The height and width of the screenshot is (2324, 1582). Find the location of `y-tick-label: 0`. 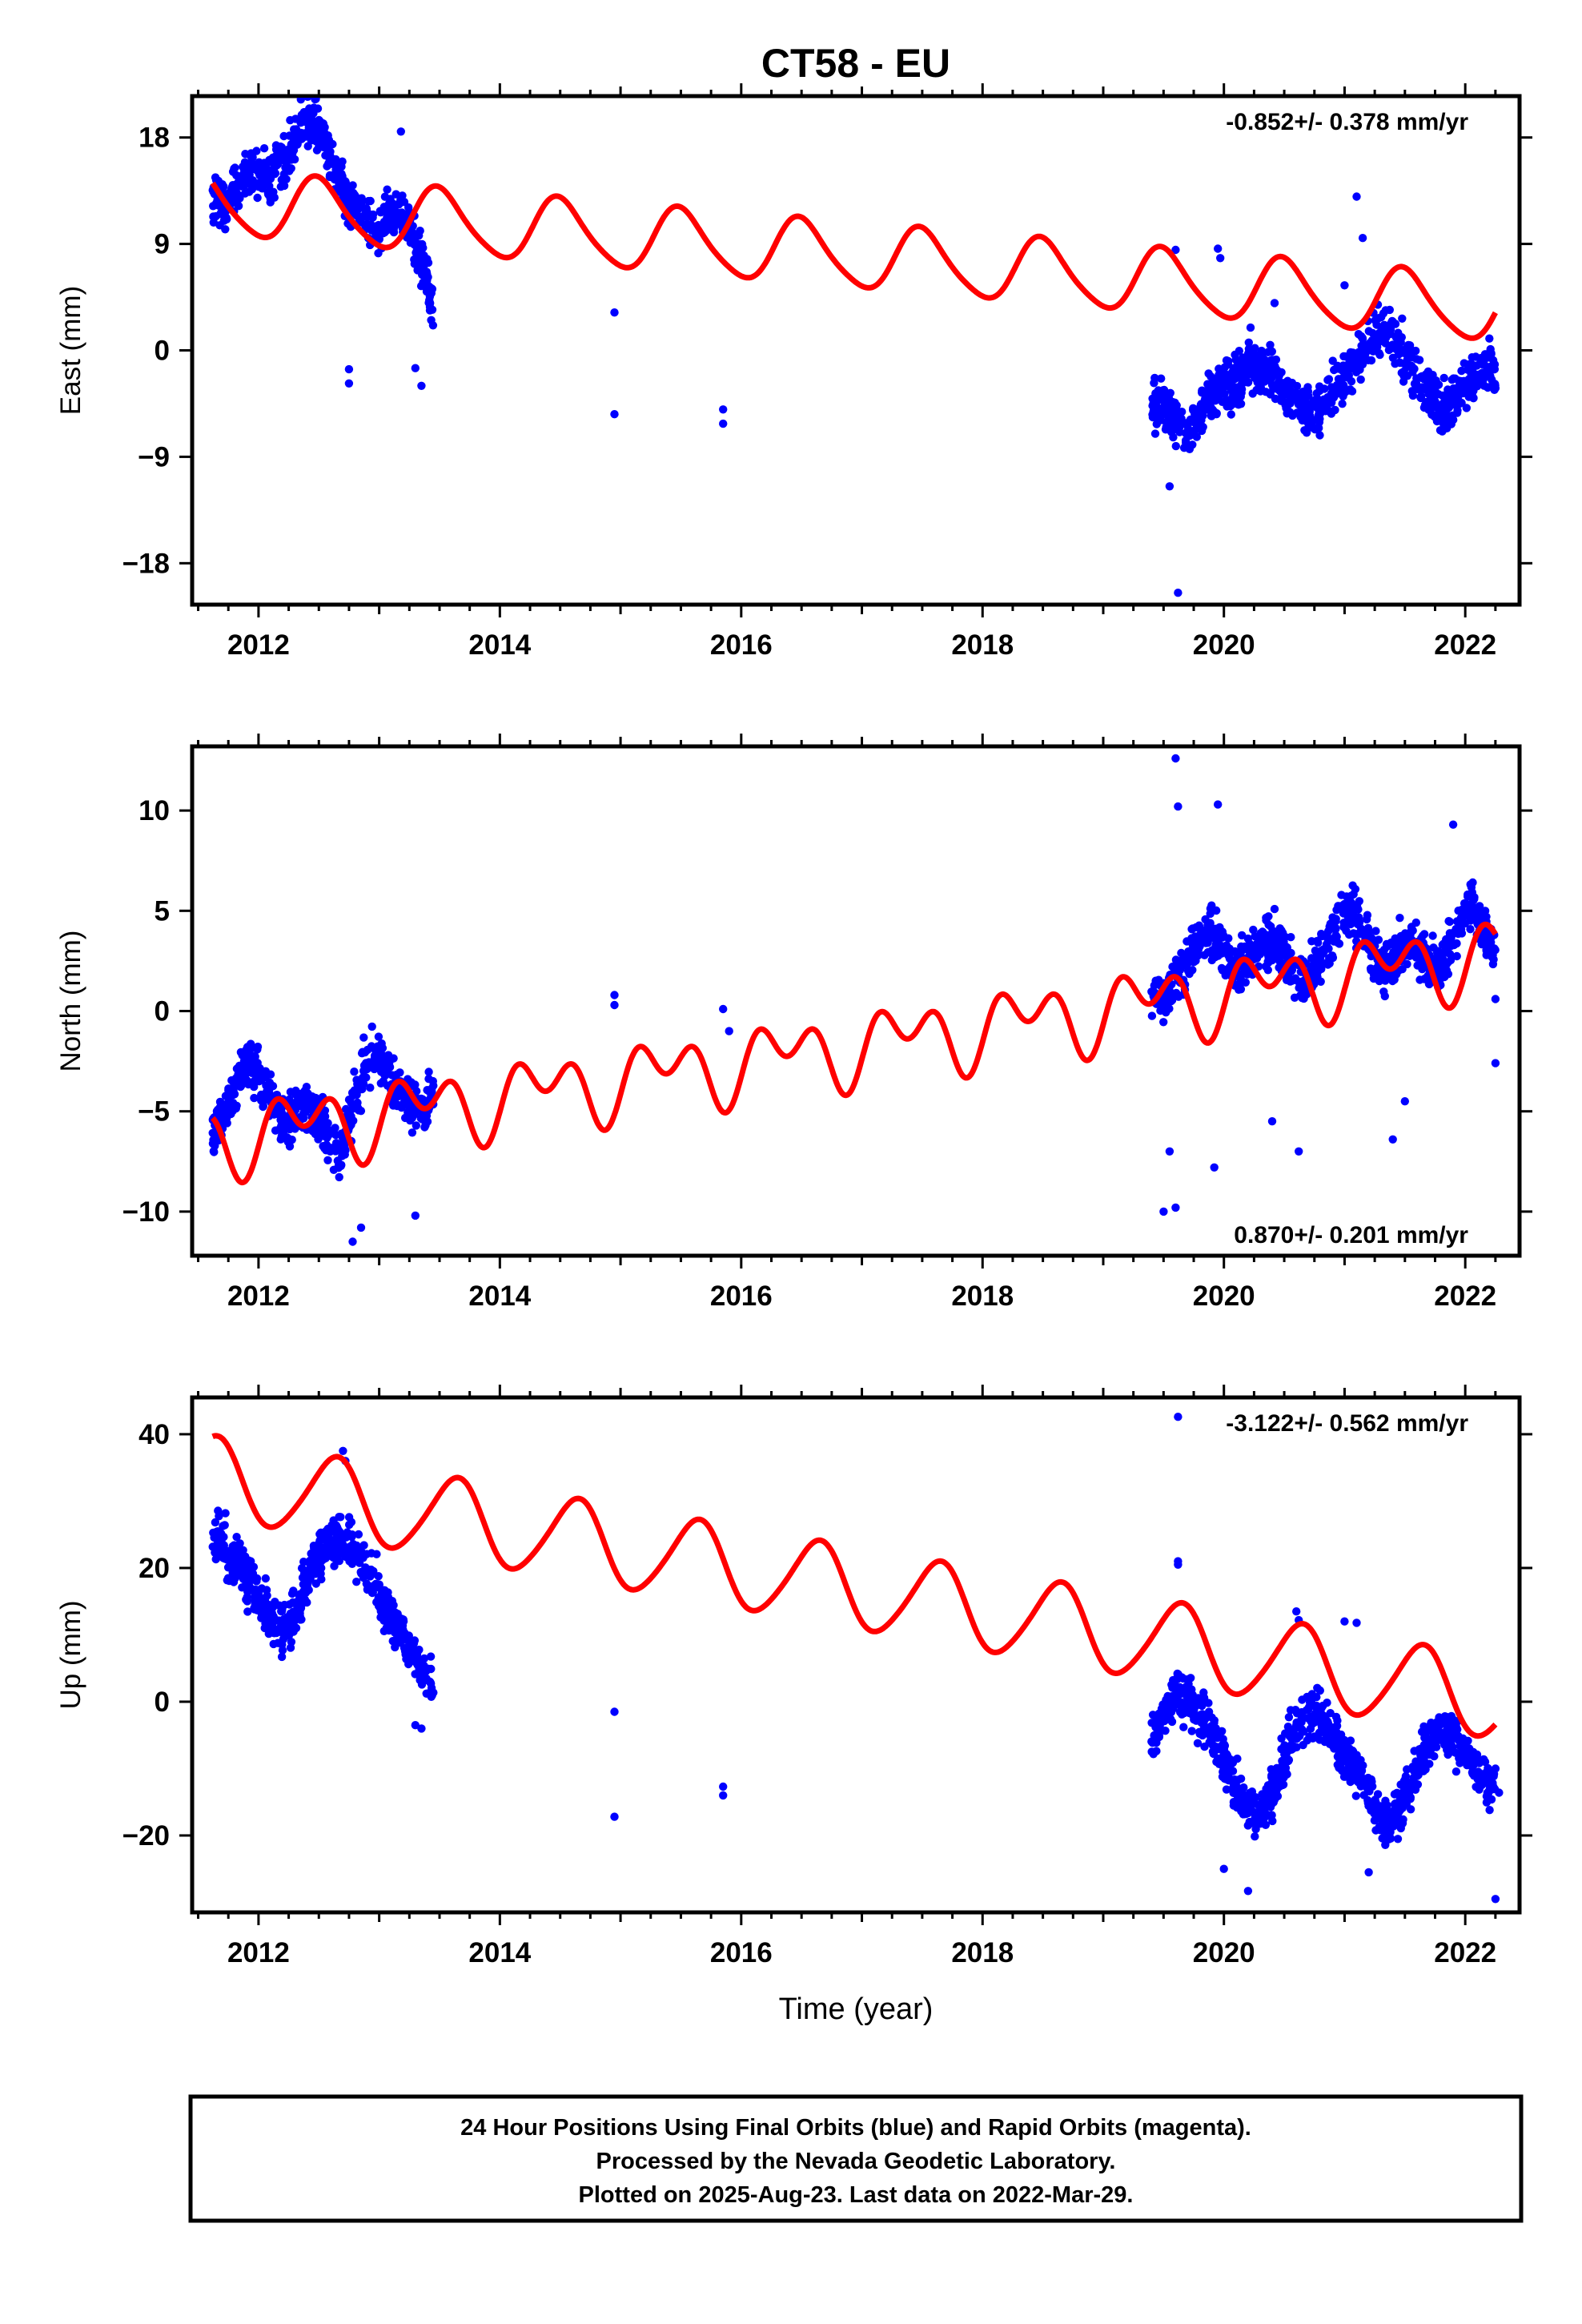

y-tick-label: 0 is located at coordinates (162, 351).